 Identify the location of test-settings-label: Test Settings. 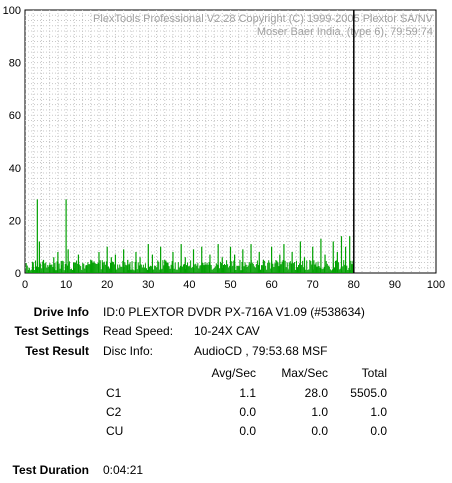
(51, 331).